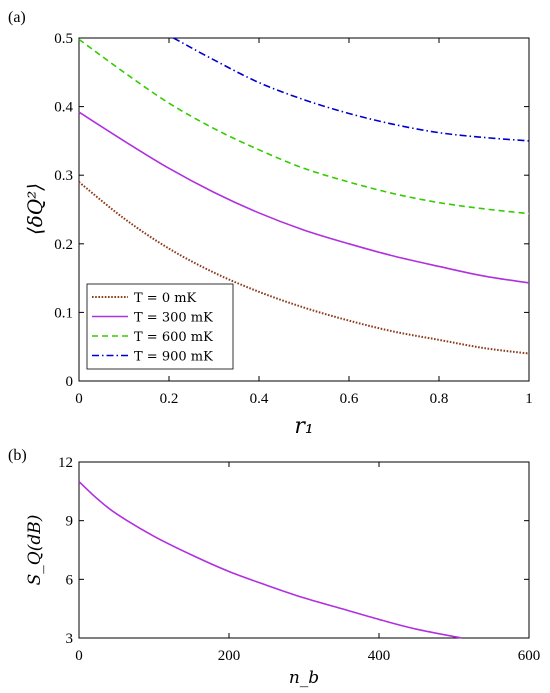 The width and height of the screenshot is (550, 693). Describe the element at coordinates (17, 455) in the screenshot. I see `panel-b-label: (b)` at that location.